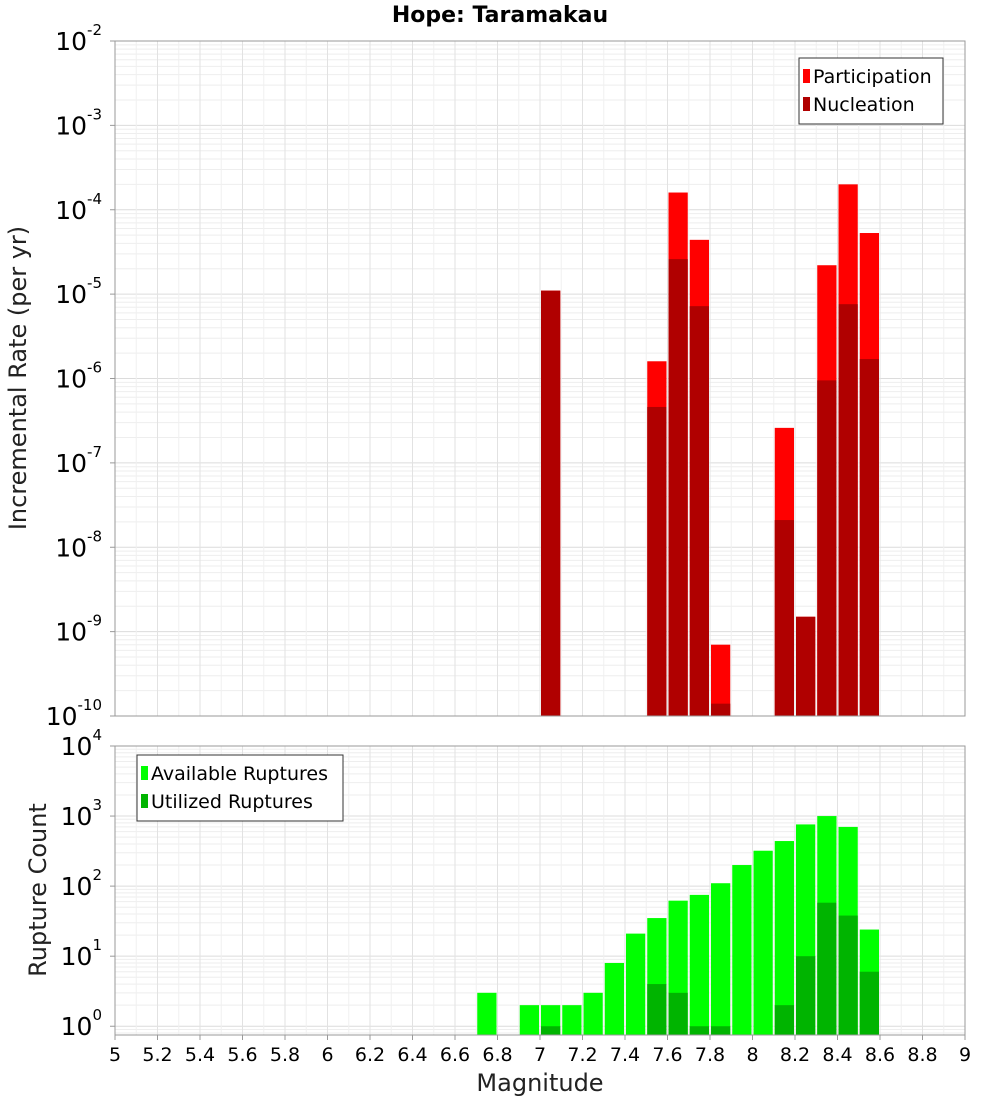 Image resolution: width=1000 pixels, height=1100 pixels. I want to click on bottom-y-tick-label: 10³, so click(81, 813).